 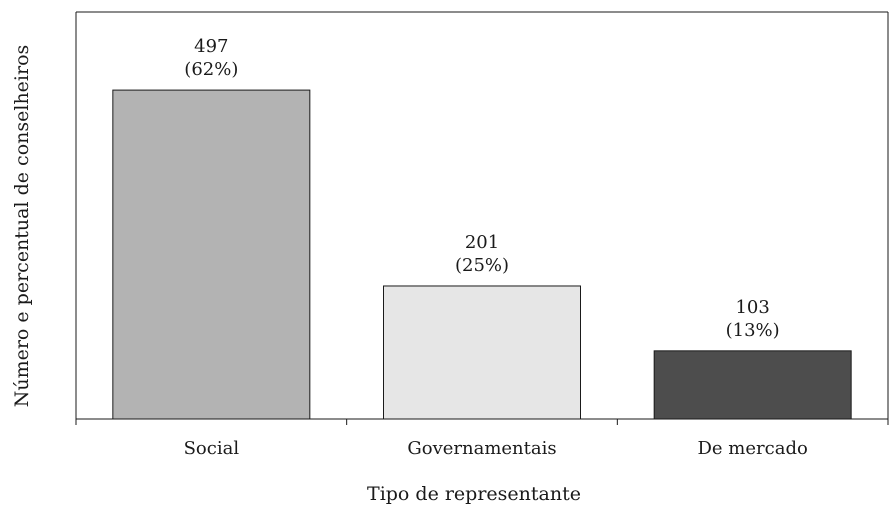 I want to click on x-ticks-layer: Social Governamentais De mercado, so click(x=482, y=439).